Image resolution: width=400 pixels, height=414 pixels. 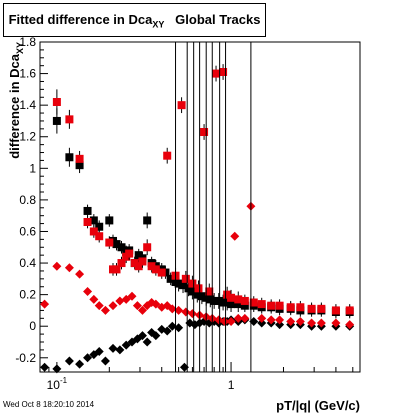 I want to click on y-tick-label: 0, so click(x=32, y=326).